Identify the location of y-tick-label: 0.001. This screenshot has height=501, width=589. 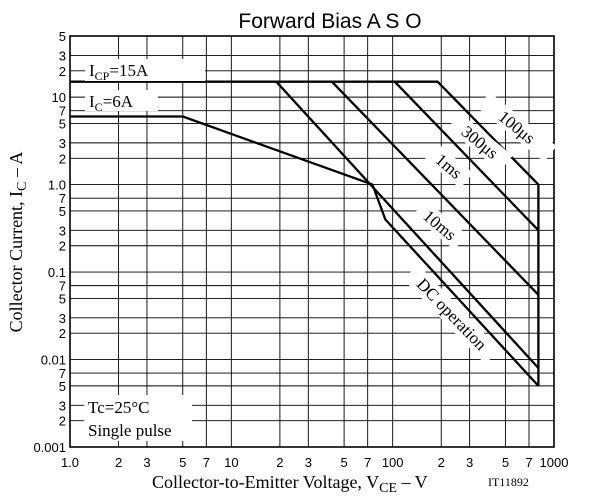
(49, 447).